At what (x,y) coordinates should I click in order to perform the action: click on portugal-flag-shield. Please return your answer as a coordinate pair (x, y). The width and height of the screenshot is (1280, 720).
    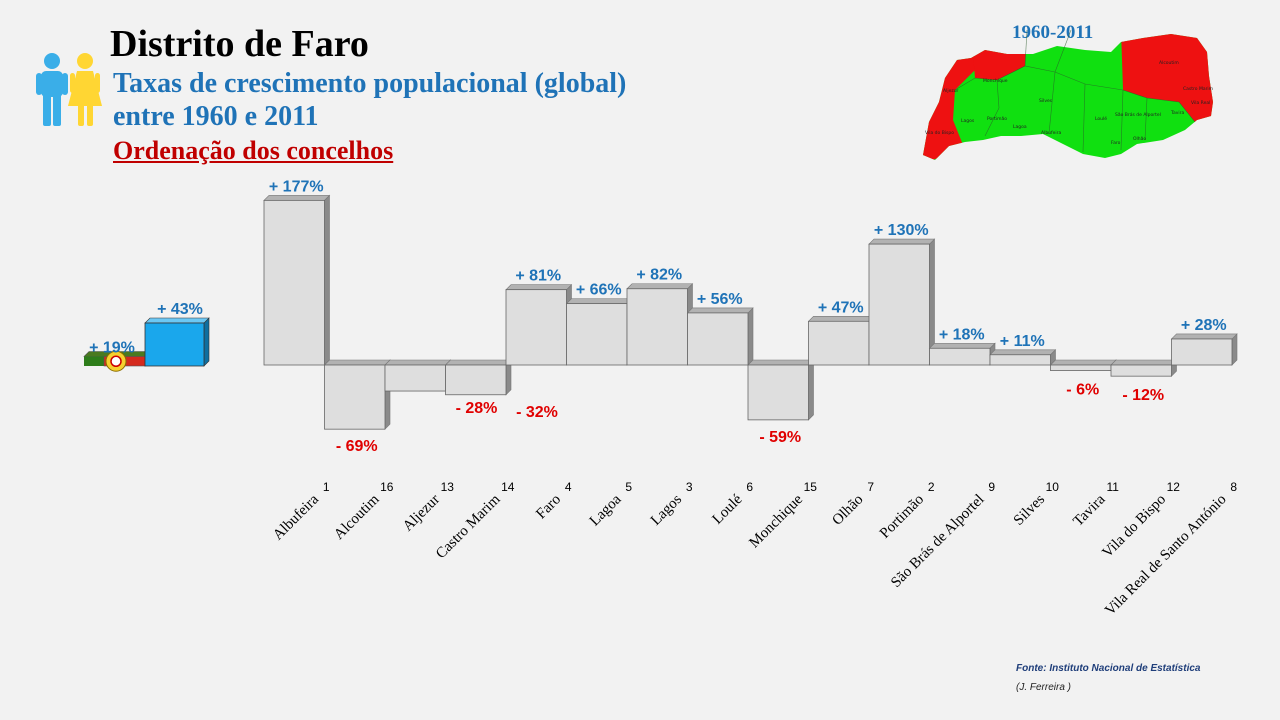
    Looking at the image, I should click on (116, 361).